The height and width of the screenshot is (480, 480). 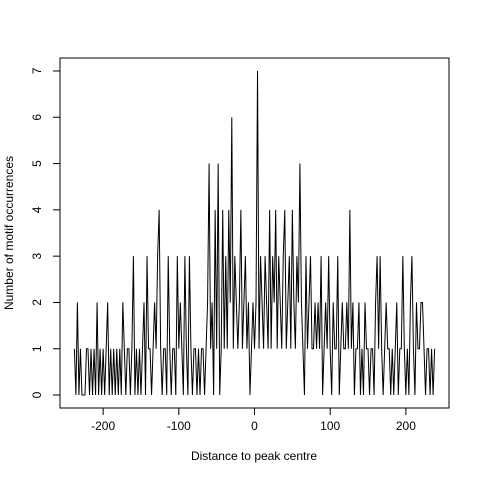 I want to click on y-axis-label: Number of motif occurrences, so click(x=9, y=233).